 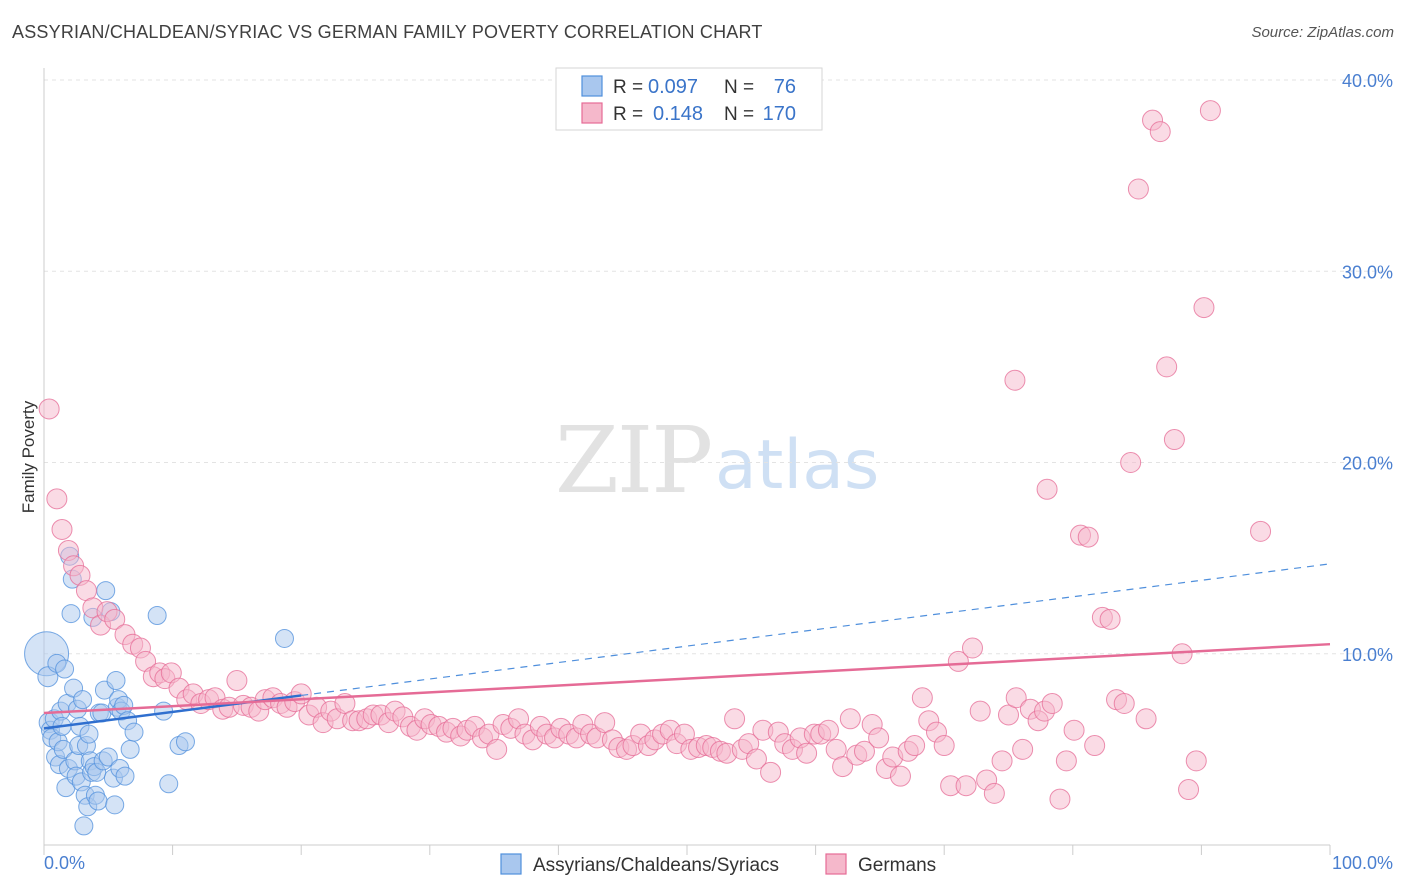 What do you see at coordinates (64, 863) in the screenshot?
I see `x-tick-label-min: 0.0%` at bounding box center [64, 863].